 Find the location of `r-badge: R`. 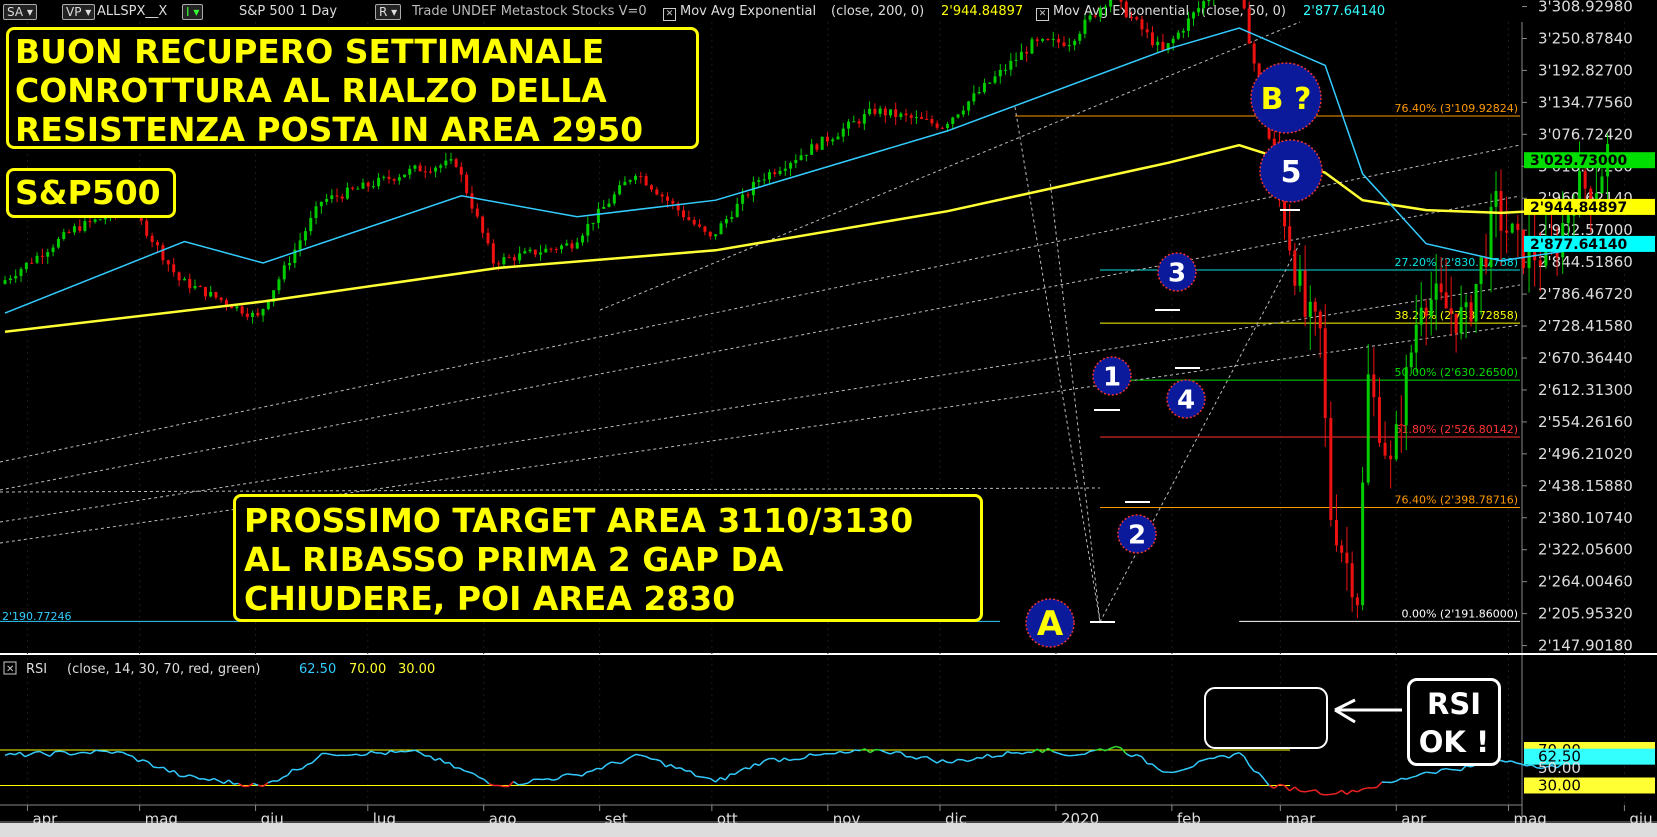

r-badge: R is located at coordinates (383, 12).